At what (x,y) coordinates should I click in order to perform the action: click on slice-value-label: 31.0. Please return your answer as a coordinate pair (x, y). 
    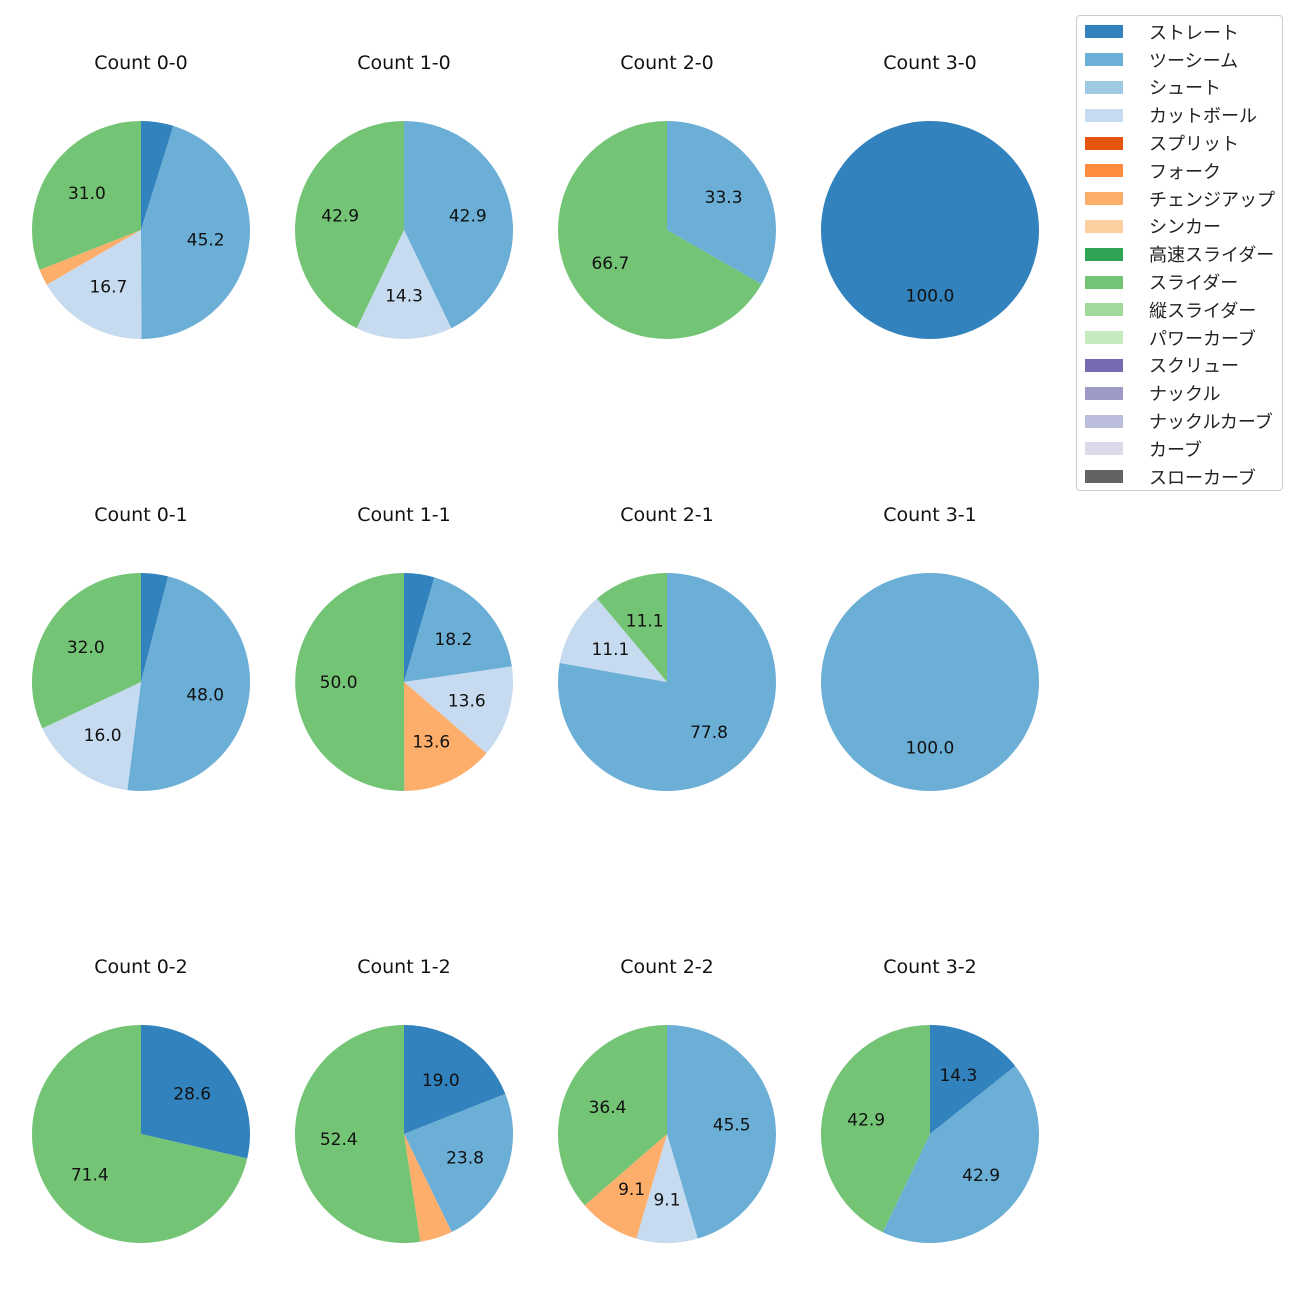
    Looking at the image, I should click on (87, 194).